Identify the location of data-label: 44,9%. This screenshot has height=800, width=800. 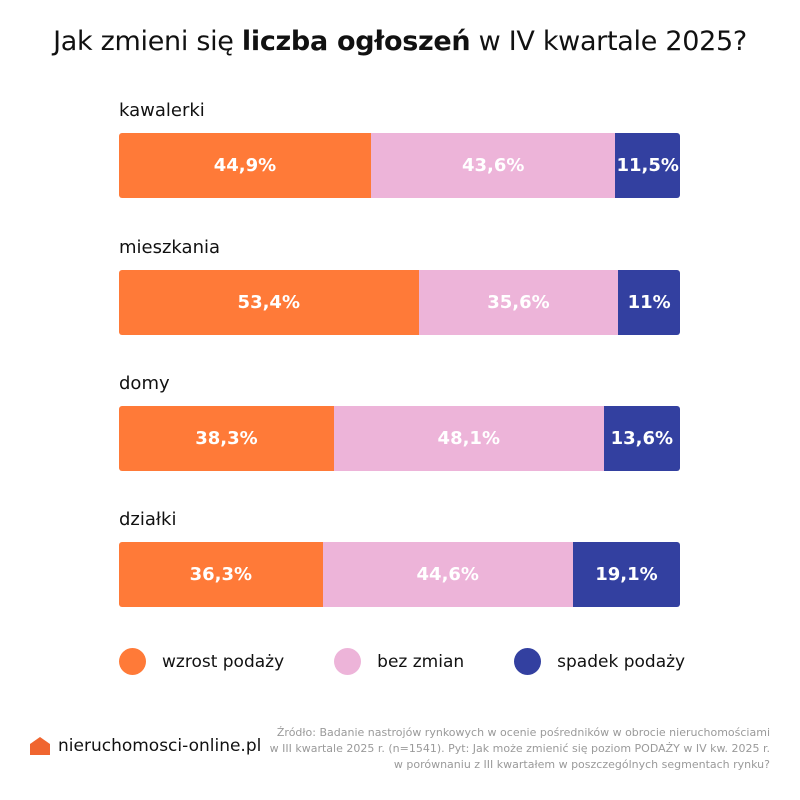
(245, 165).